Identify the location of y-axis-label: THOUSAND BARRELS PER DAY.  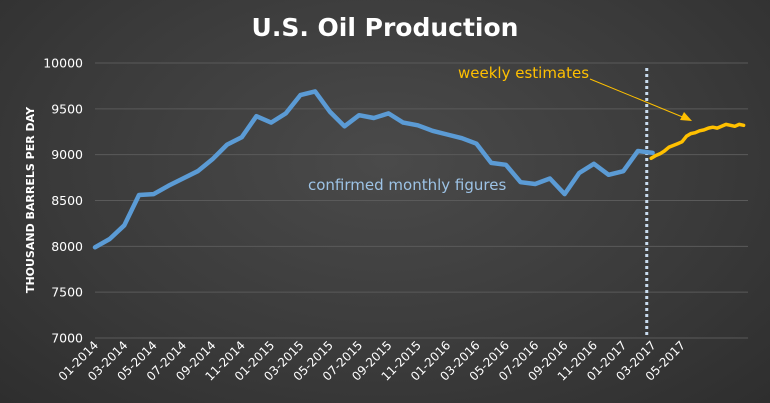
(30, 199).